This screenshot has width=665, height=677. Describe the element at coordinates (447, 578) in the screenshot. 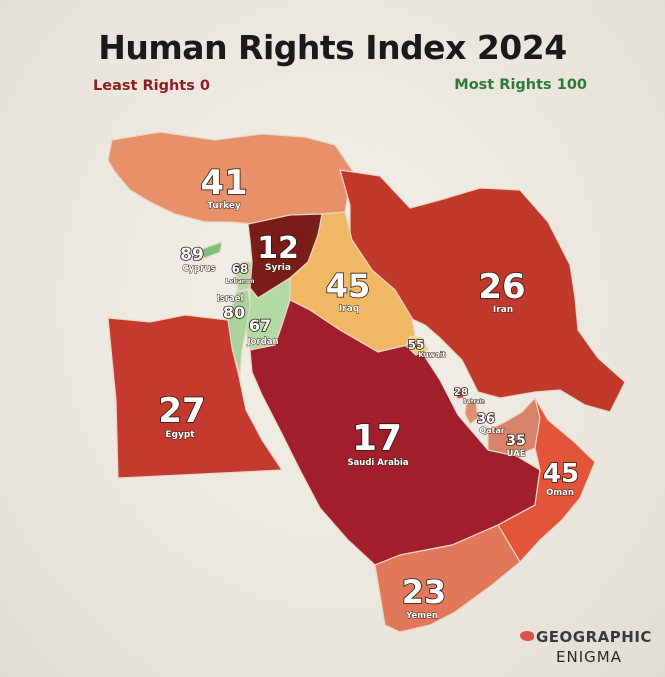

I see `country-yemen` at that location.